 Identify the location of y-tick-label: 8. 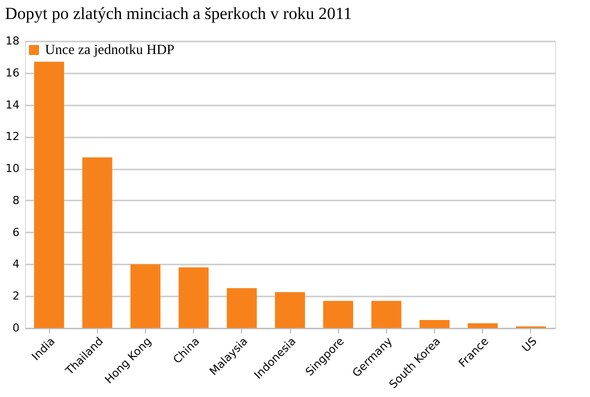
(16, 200).